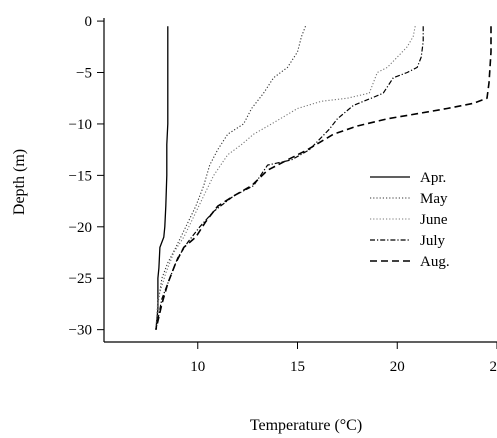 Image resolution: width=497 pixels, height=438 pixels. Describe the element at coordinates (84, 74) in the screenshot. I see `y-tick-label: −5` at that location.